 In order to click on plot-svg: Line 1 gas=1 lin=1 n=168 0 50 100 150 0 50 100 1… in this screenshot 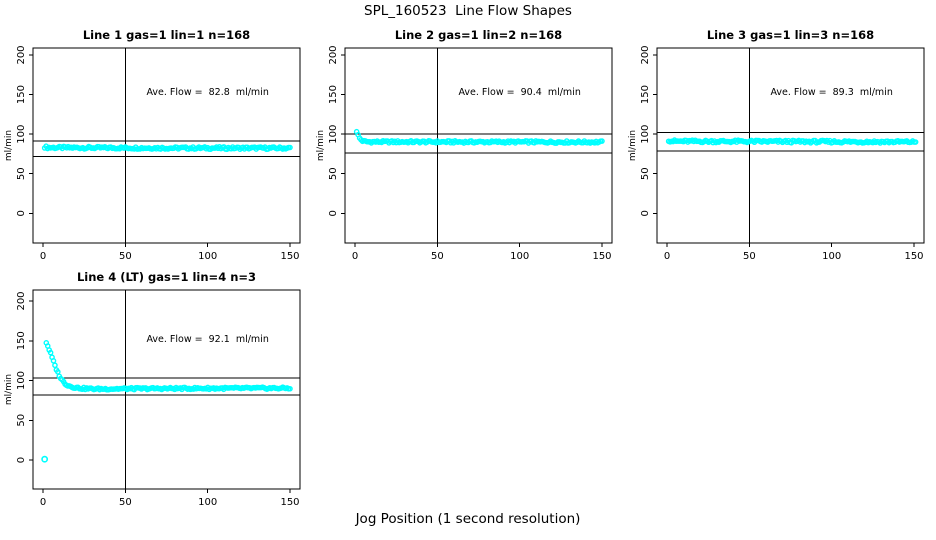, I will do `click(152, 145)`.